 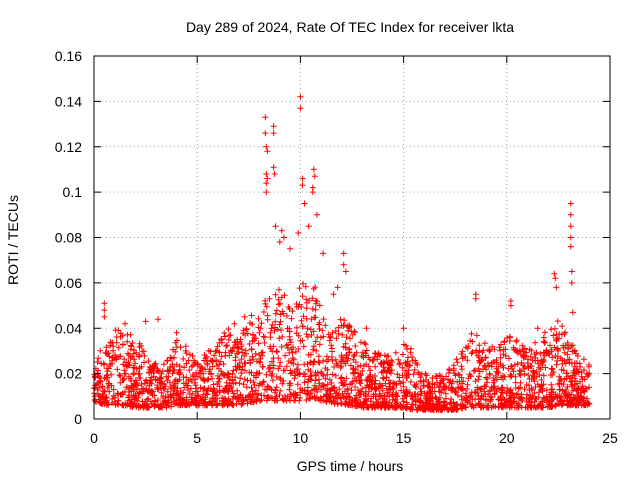 What do you see at coordinates (68, 101) in the screenshot?
I see `y-tick-label: 0.14` at bounding box center [68, 101].